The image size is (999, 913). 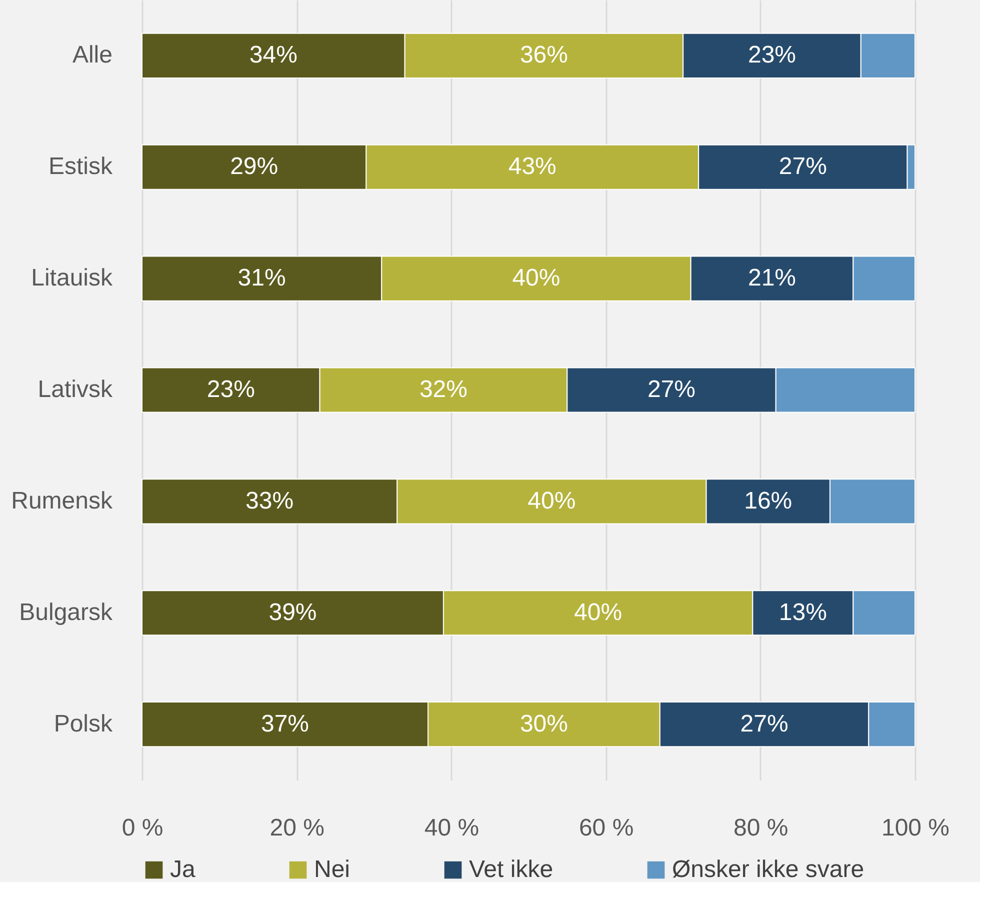 What do you see at coordinates (332, 869) in the screenshot?
I see `legend-label: Nei` at bounding box center [332, 869].